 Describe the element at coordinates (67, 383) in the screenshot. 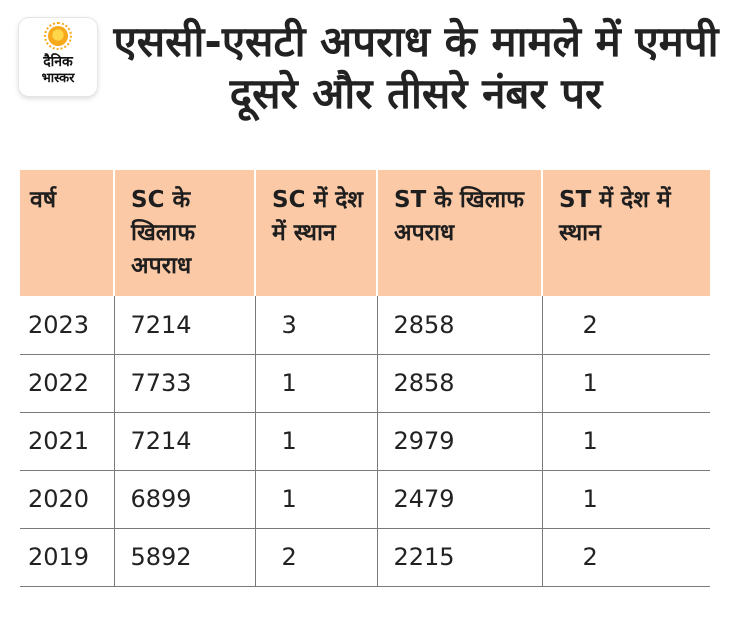

I see `cell-year: 2022` at that location.